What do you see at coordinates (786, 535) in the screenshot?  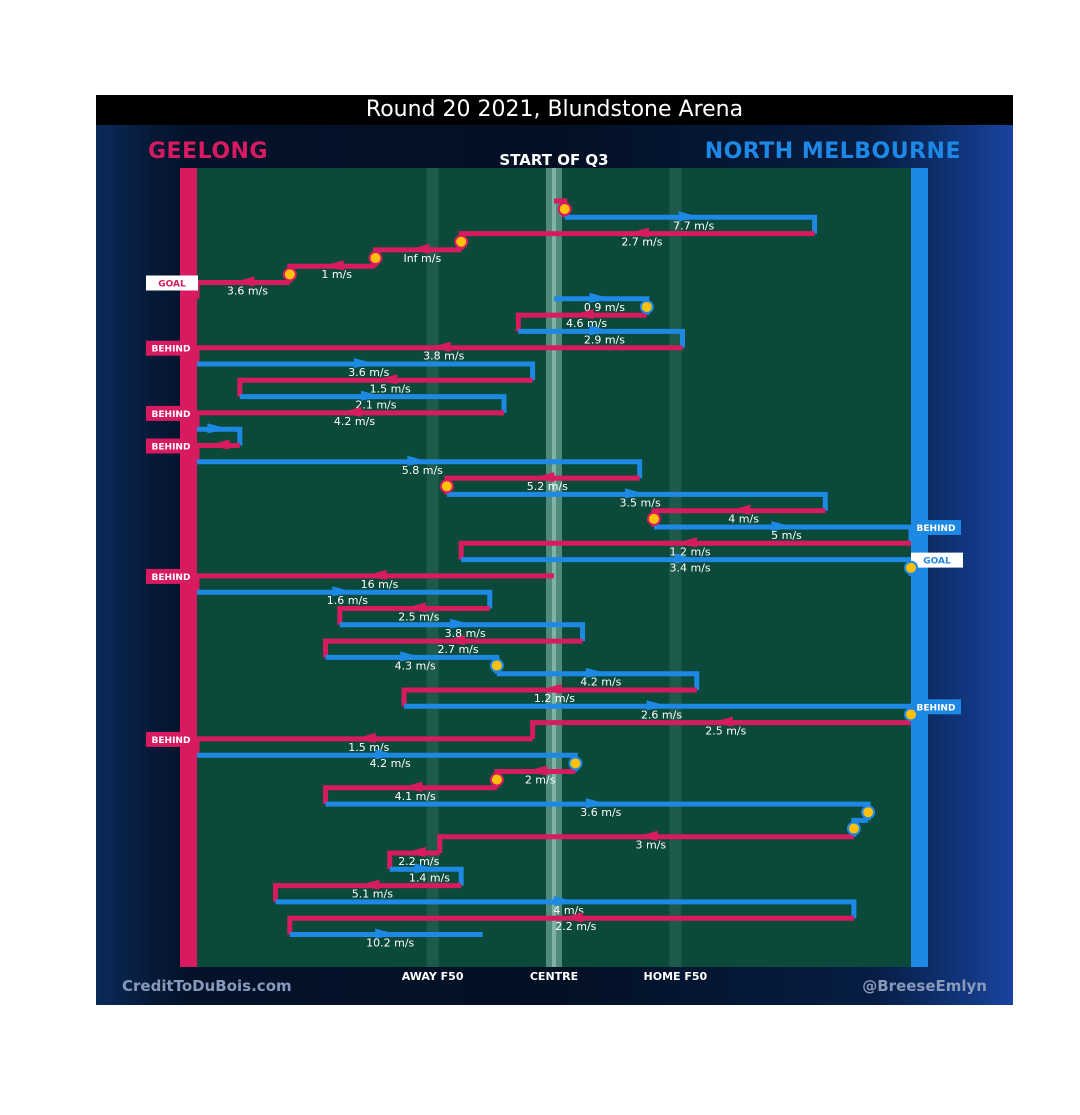 I see `speed-label-20: 5 m/s` at bounding box center [786, 535].